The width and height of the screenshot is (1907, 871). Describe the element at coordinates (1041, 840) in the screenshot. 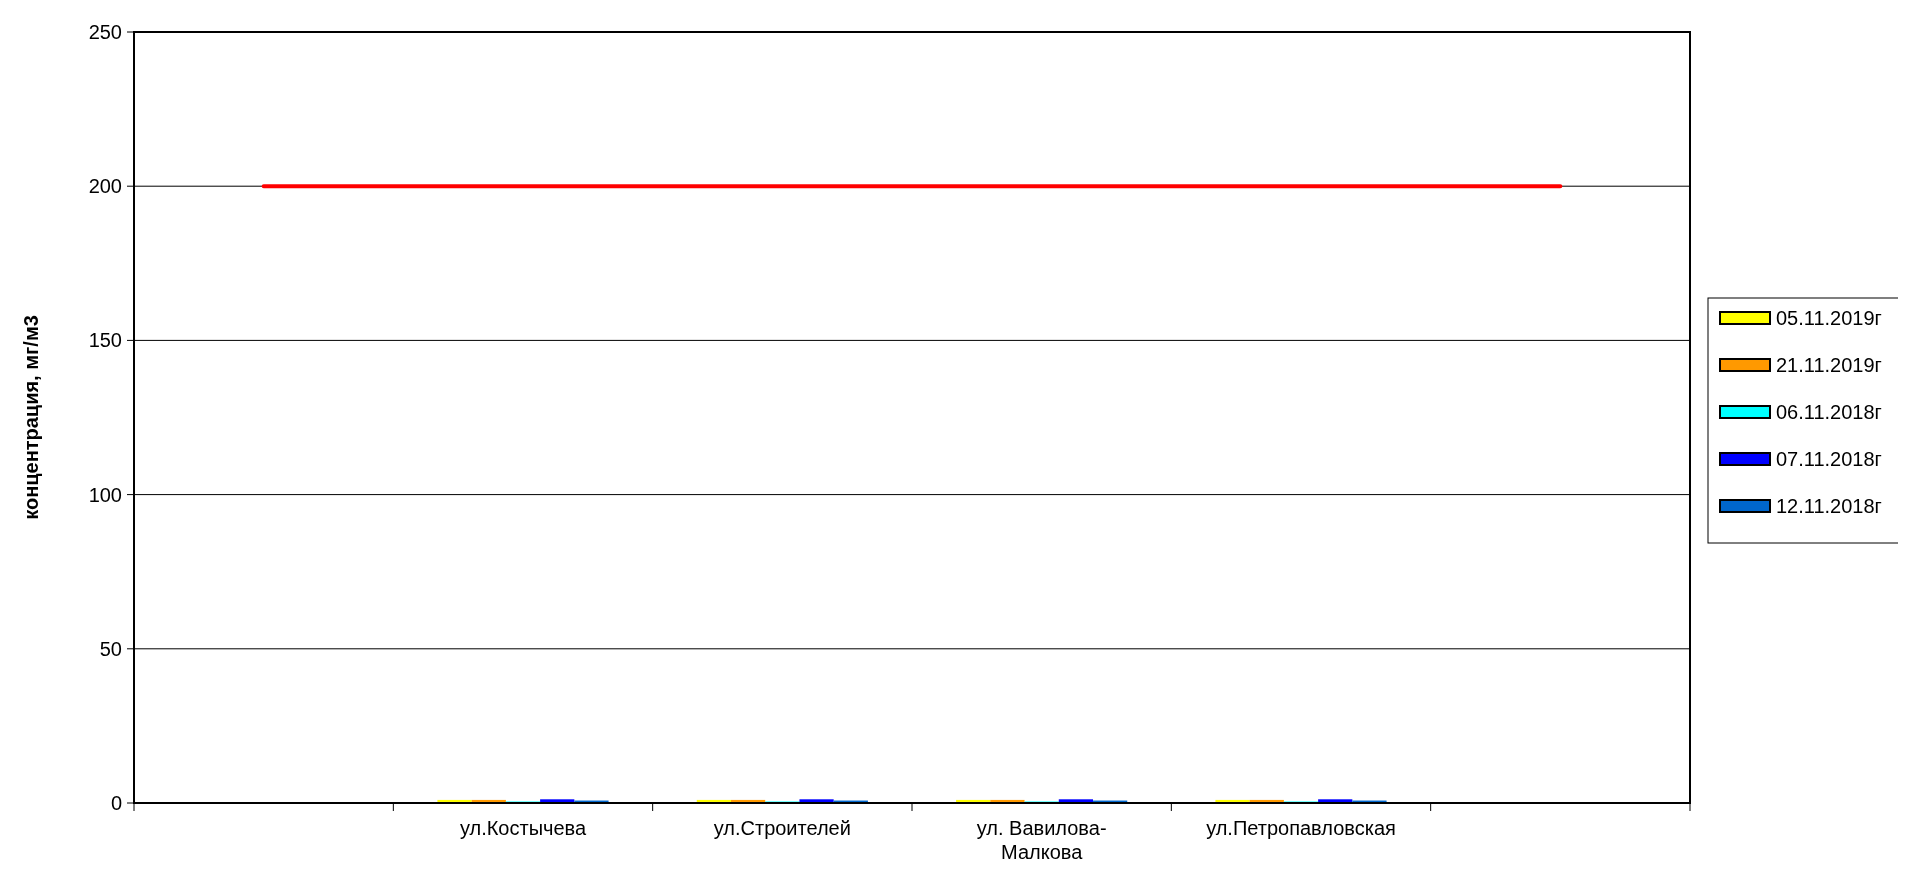

I see `x-tick-label: ул. Вавилова-Малкова` at that location.